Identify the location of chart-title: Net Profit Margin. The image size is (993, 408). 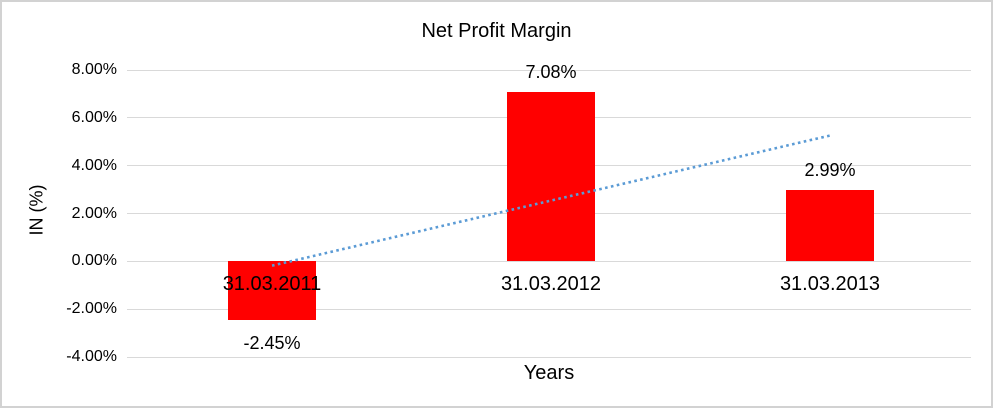
(496, 31).